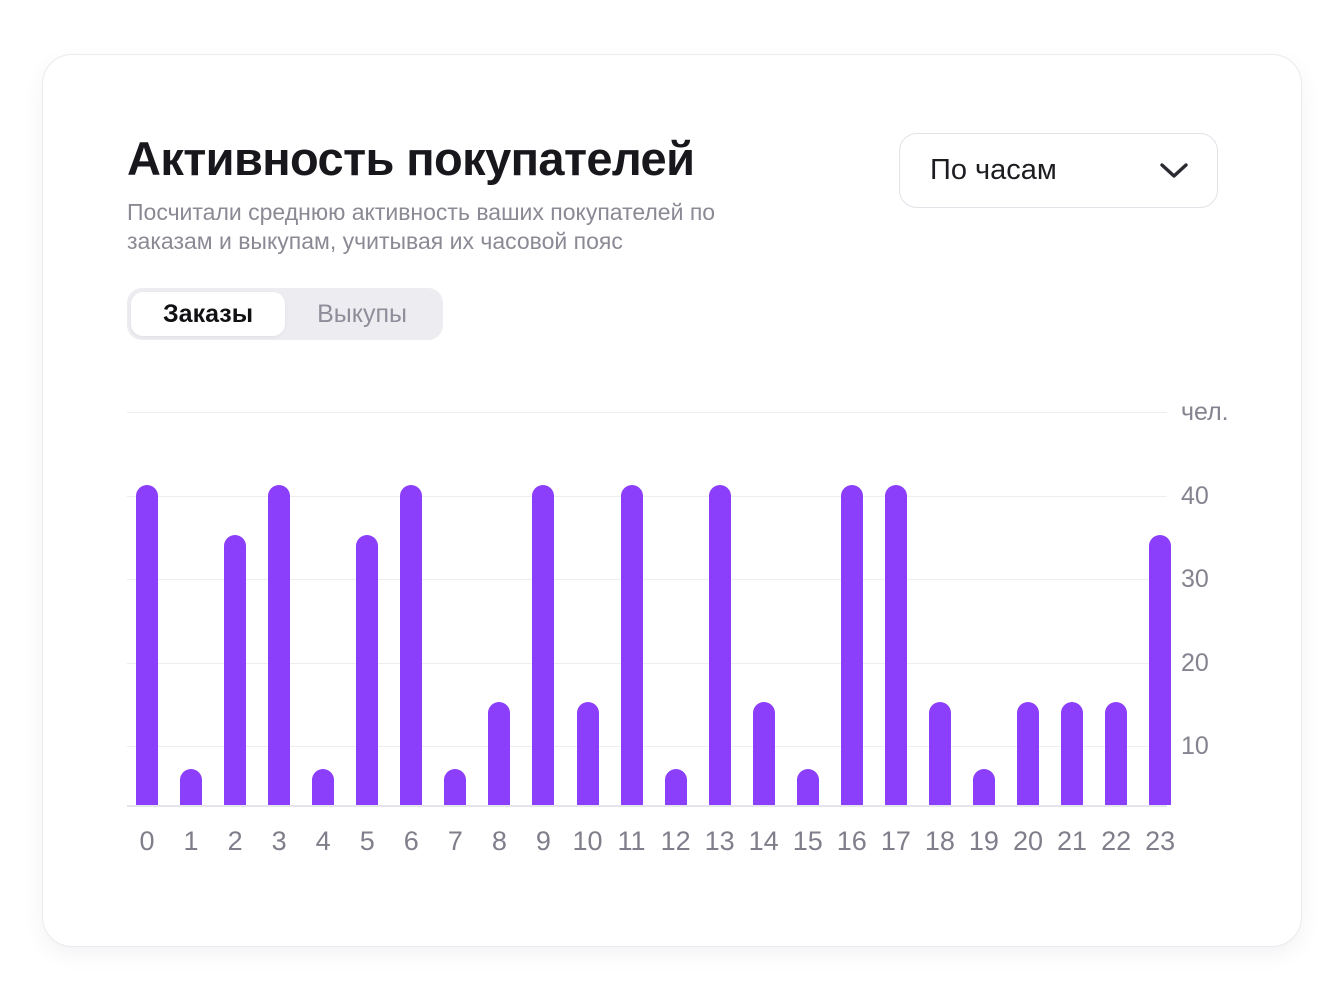 This screenshot has width=1344, height=1002. What do you see at coordinates (1028, 841) in the screenshot?
I see `x-tick-label: 20` at bounding box center [1028, 841].